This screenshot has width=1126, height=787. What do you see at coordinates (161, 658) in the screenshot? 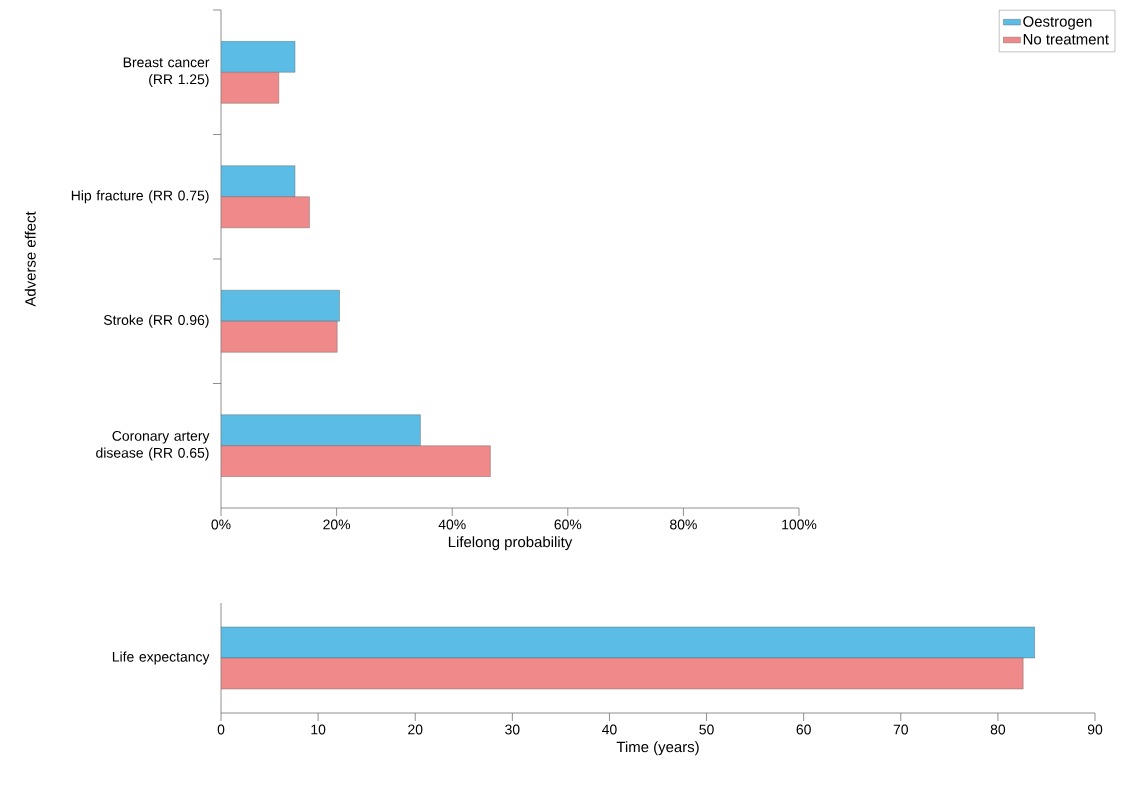
I see `y-tick-label: Life expectancy` at bounding box center [161, 658].